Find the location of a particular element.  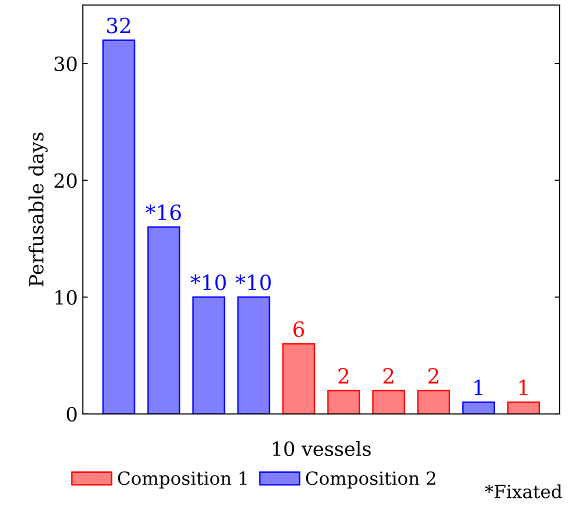

data-label: 32 is located at coordinates (118, 26).